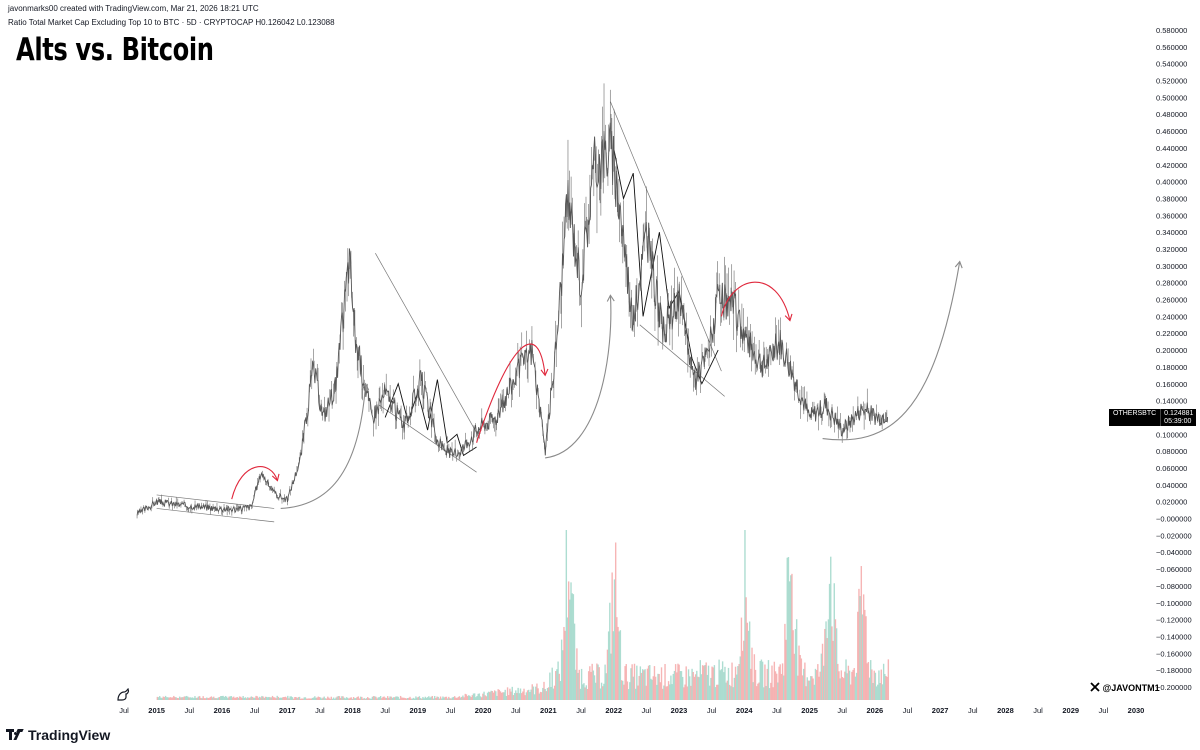  I want to click on time-tick-label: 2016, so click(222, 710).